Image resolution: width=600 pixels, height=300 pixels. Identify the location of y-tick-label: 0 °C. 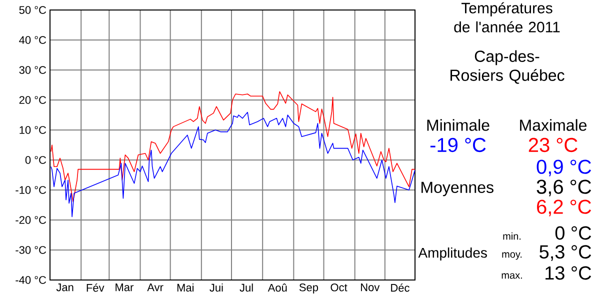
(35, 160).